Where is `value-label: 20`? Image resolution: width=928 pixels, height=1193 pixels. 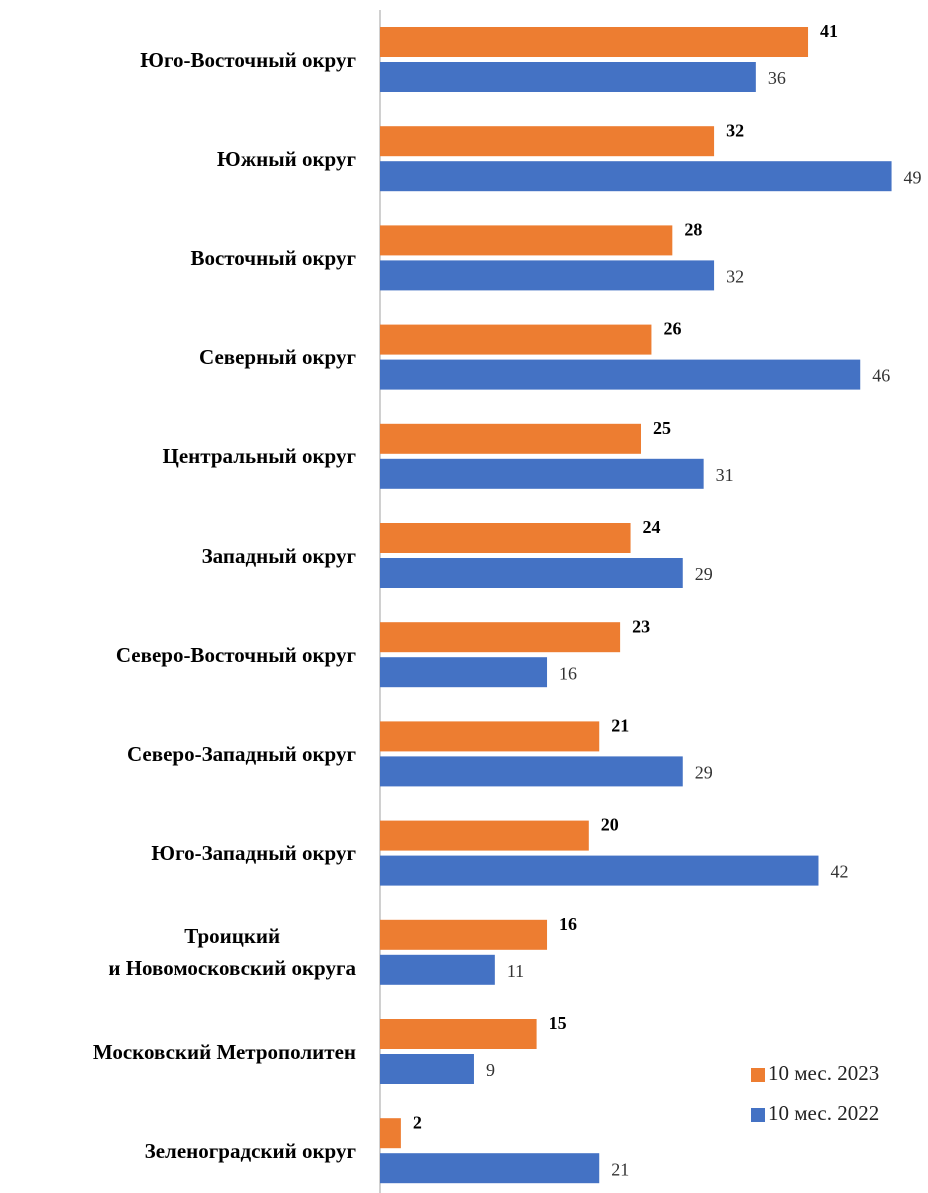 value-label: 20 is located at coordinates (610, 825).